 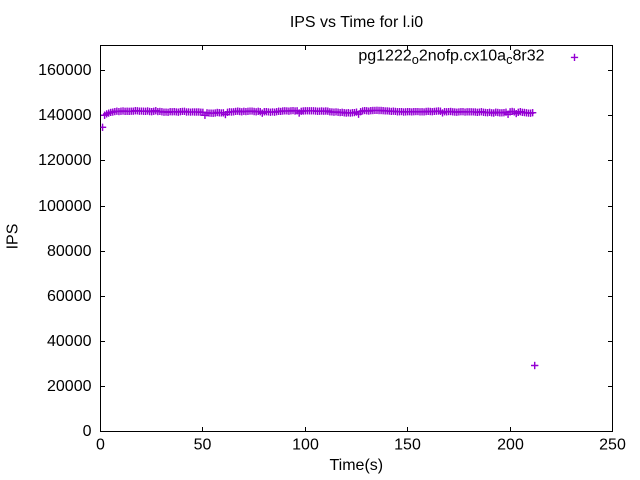 What do you see at coordinates (451, 58) in the screenshot?
I see `svg-text: pg1222o2nofp.cx10ac8r32` at bounding box center [451, 58].